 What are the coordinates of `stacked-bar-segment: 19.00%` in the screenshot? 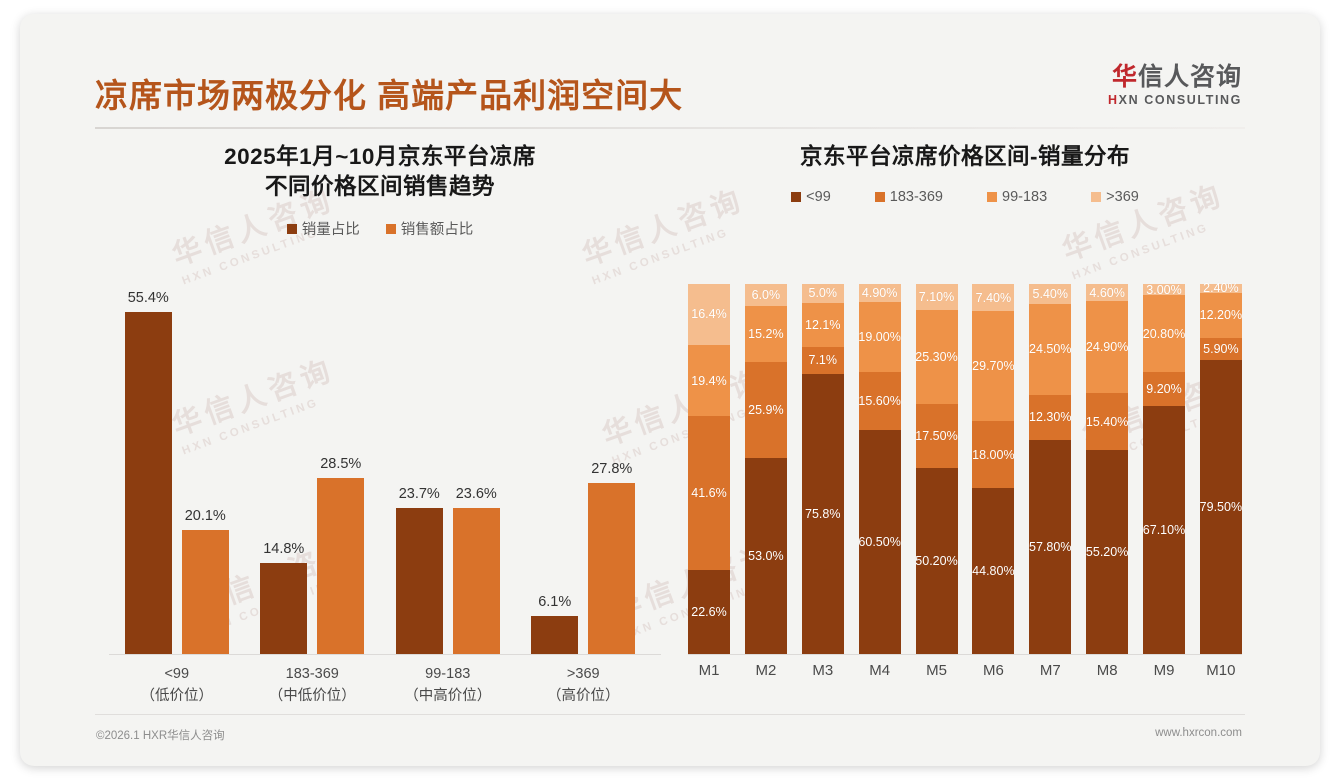 It's located at (879, 337).